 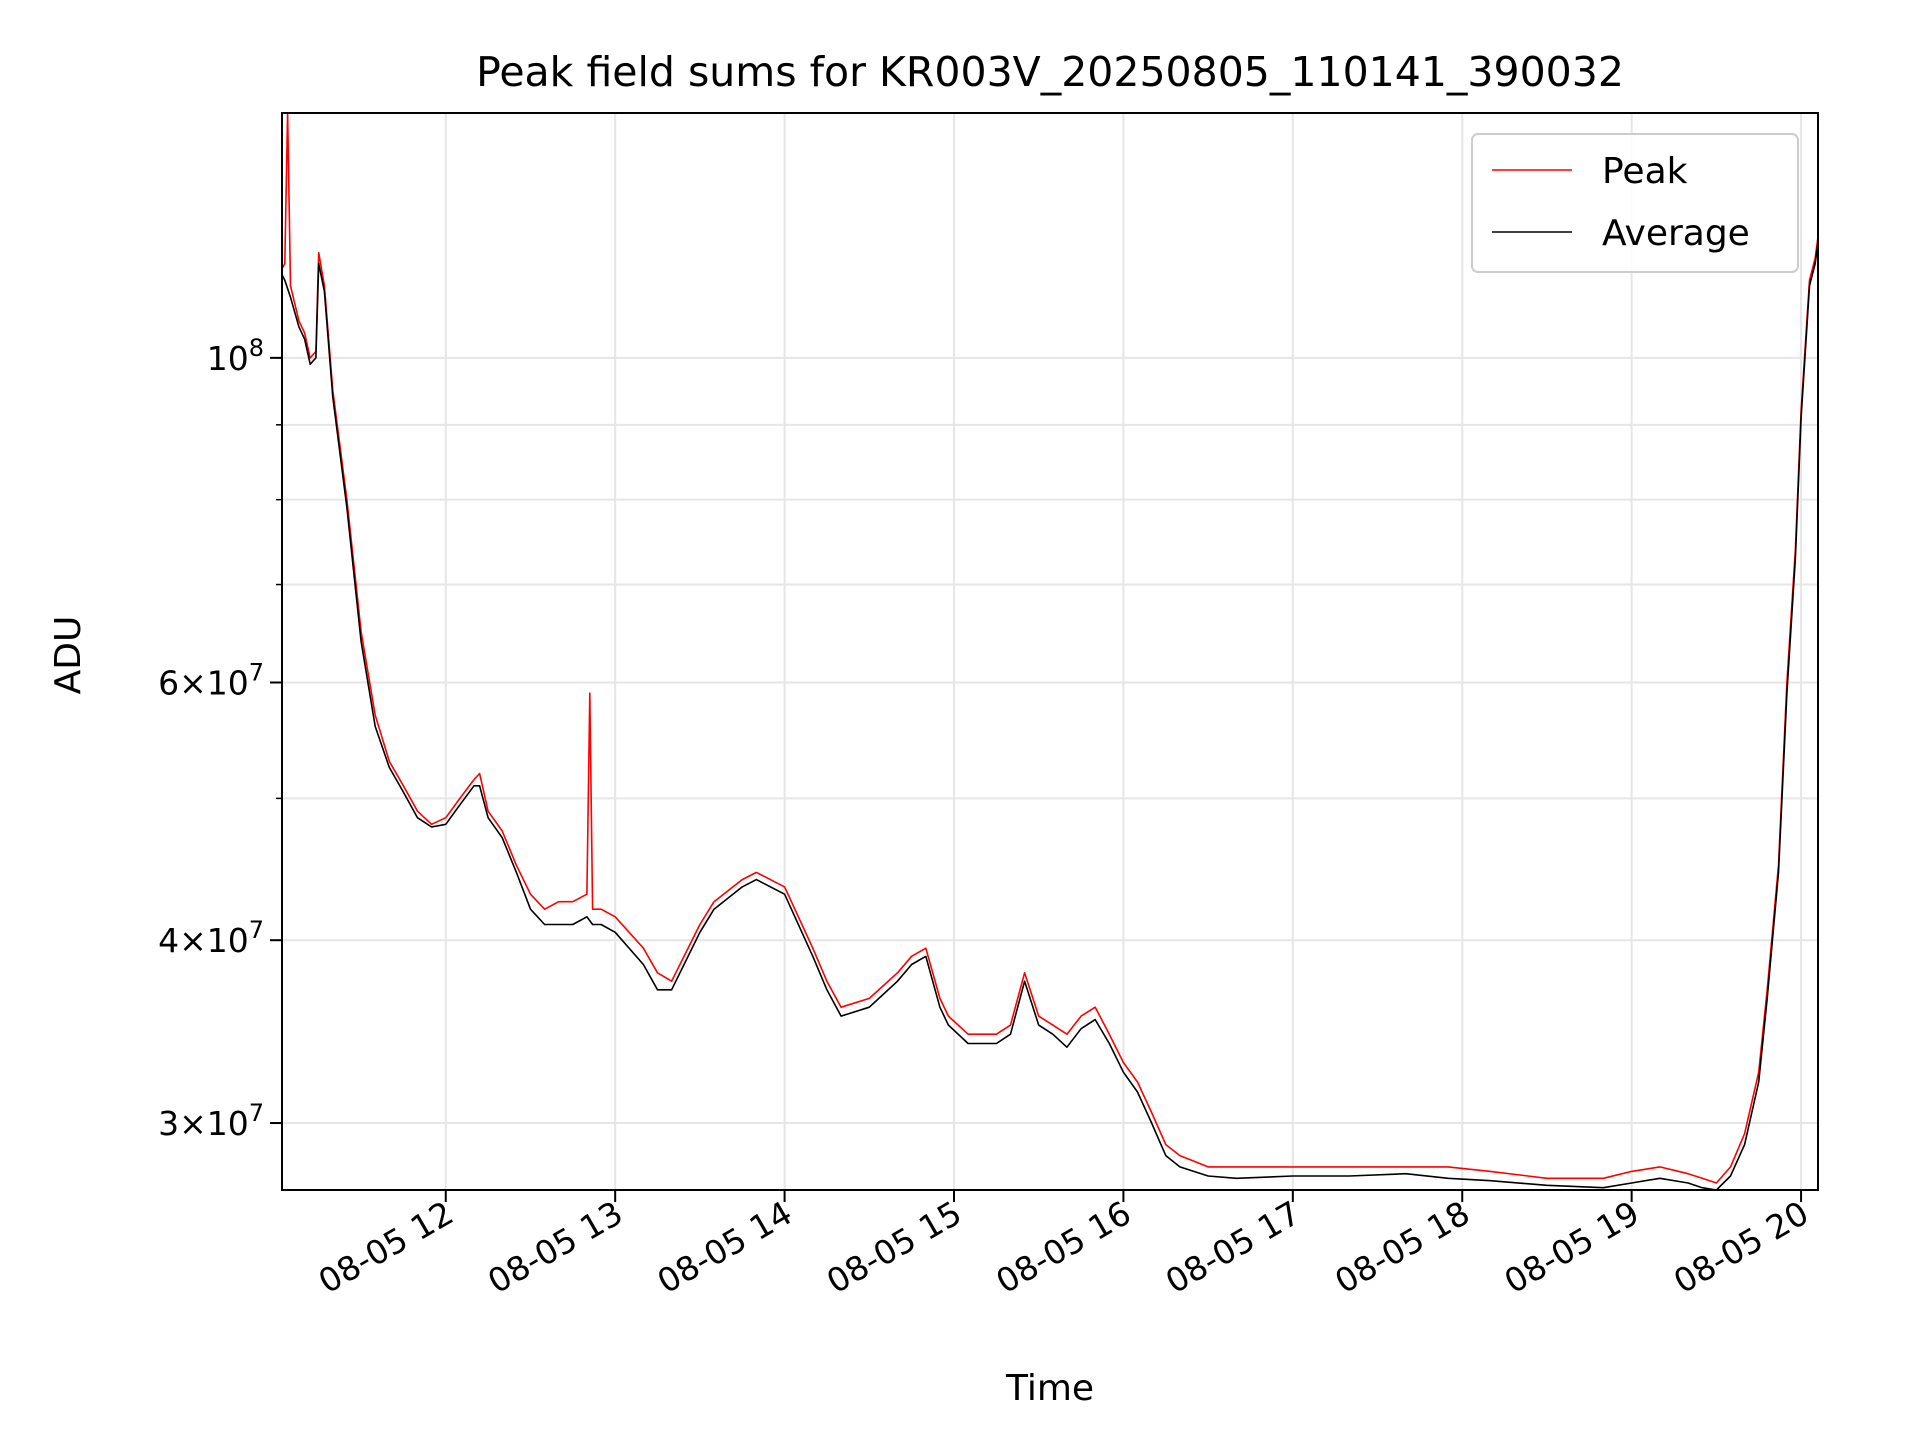 What do you see at coordinates (1645, 171) in the screenshot?
I see `legend-label-peak: Peak` at bounding box center [1645, 171].